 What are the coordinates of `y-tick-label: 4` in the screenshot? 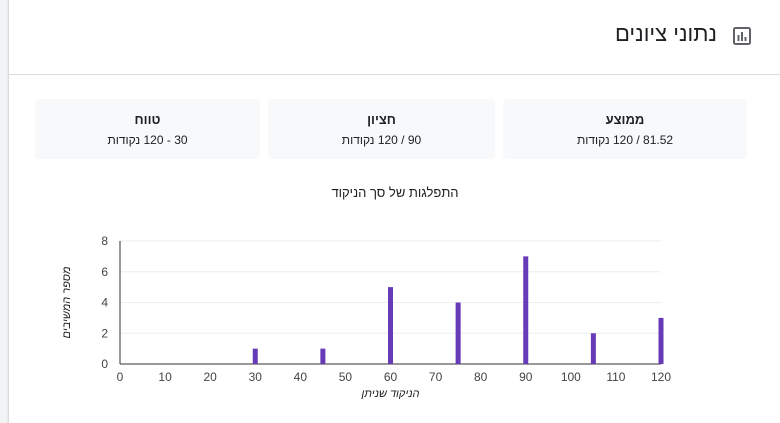 It's located at (104, 303).